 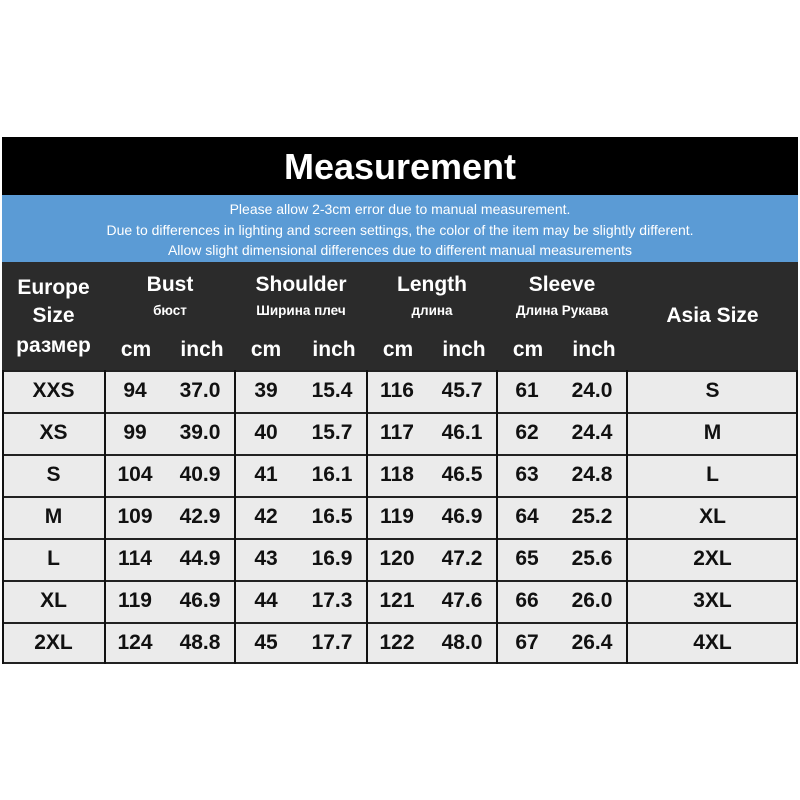 I want to click on cell-bust-cm: 94, so click(x=135, y=391).